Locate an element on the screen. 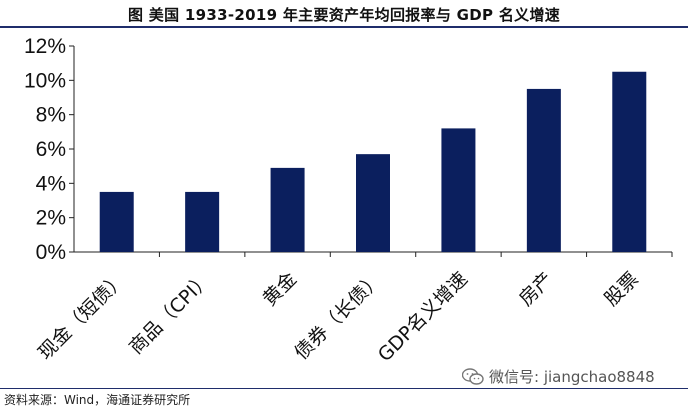  x-category-label: 债券（长债） is located at coordinates (338, 316).